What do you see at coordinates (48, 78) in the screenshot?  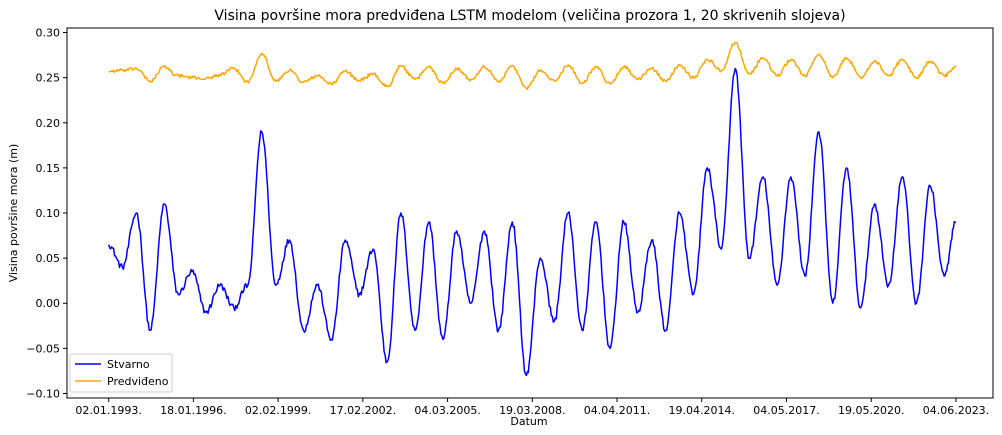 I see `y-tick-label: 0.25` at bounding box center [48, 78].